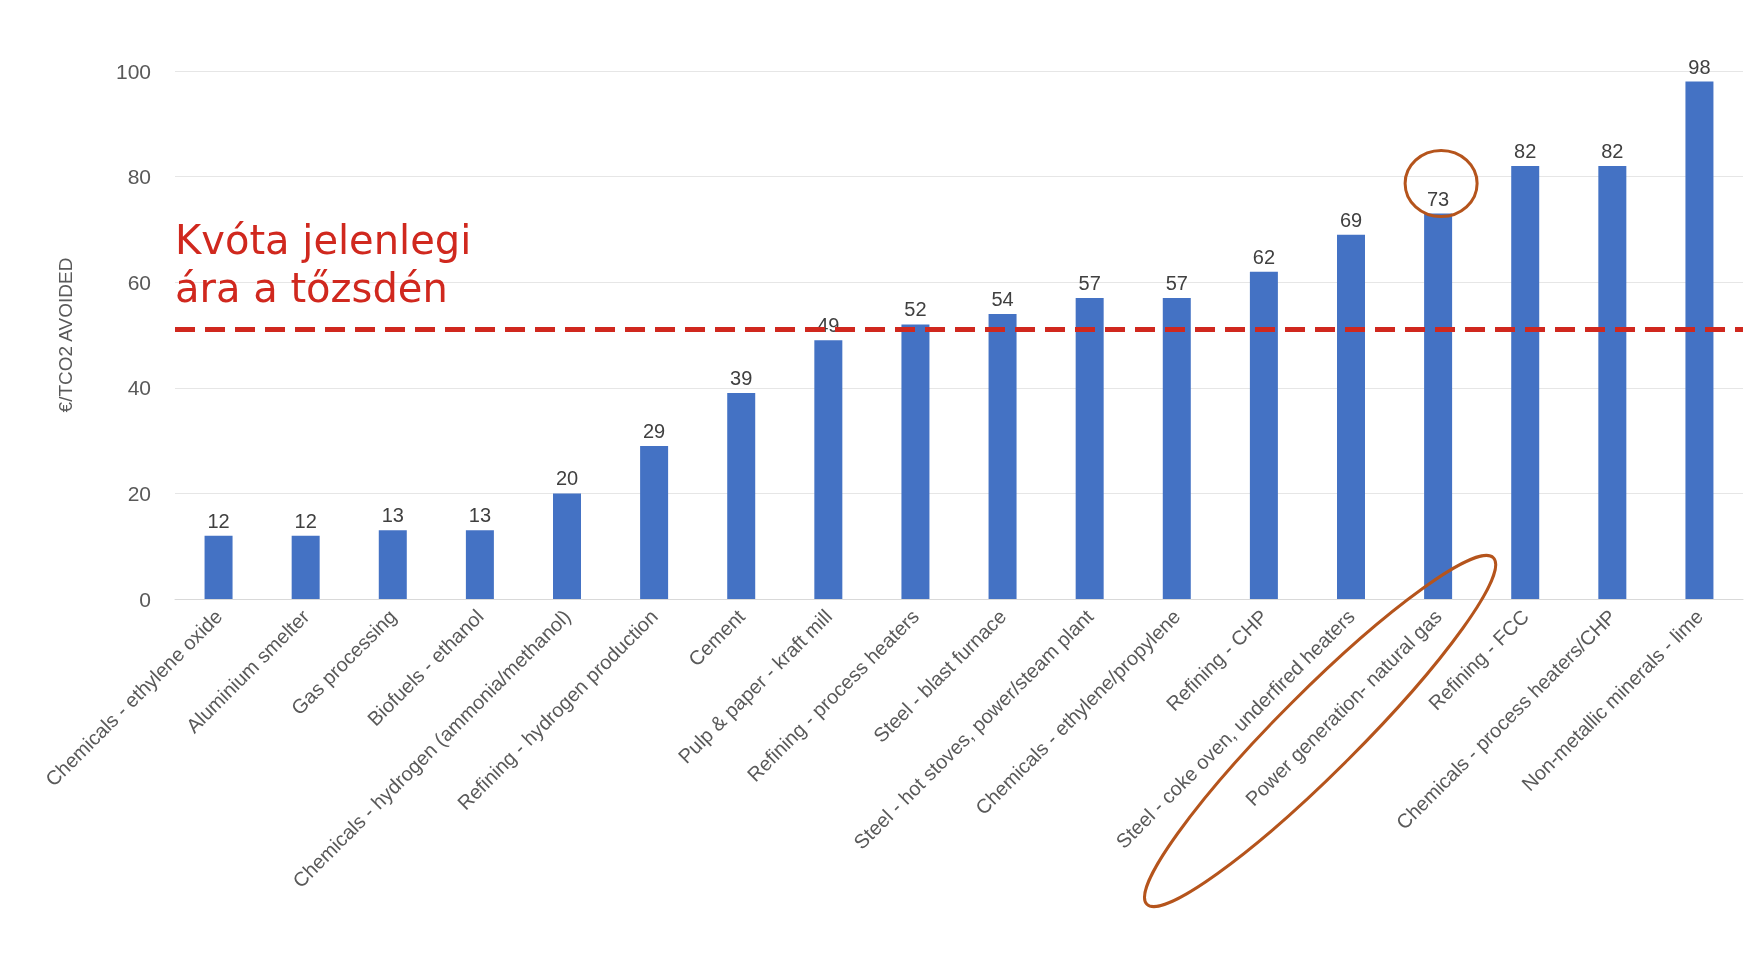 The height and width of the screenshot is (973, 1749). I want to click on y-tick-label: 100, so click(133, 71).